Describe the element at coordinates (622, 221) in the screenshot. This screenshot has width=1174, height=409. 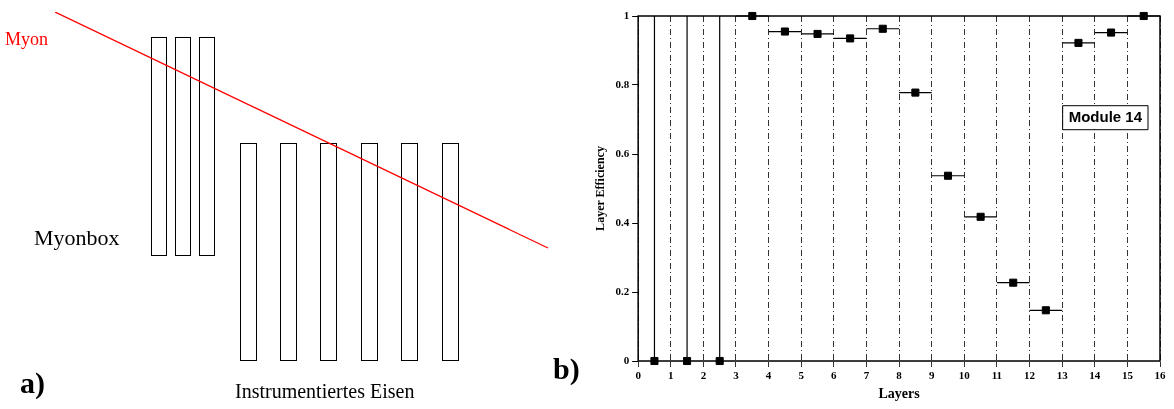
I see `y-tick-label: 0.4` at that location.